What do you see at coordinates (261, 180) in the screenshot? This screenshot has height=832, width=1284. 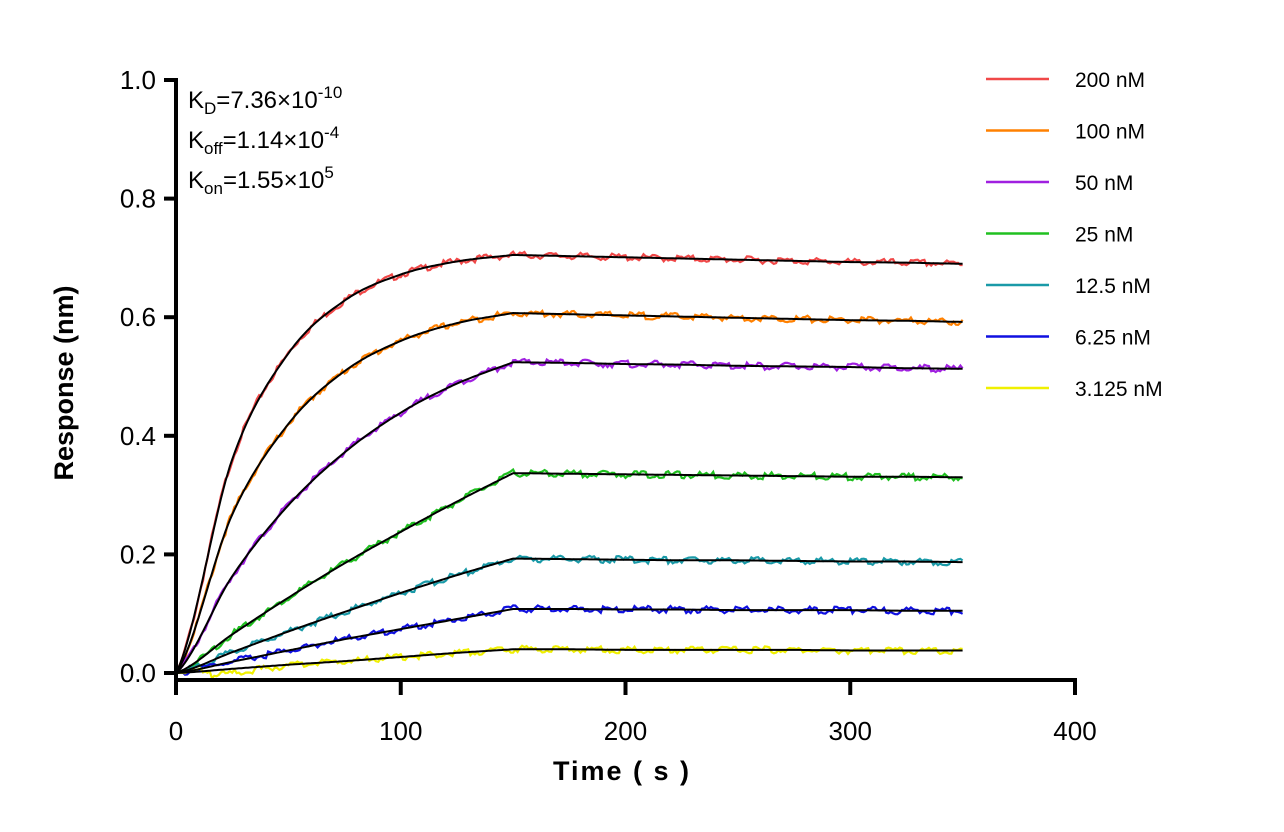 I see `kinetic-constant-on: Kon=1.55×105` at bounding box center [261, 180].